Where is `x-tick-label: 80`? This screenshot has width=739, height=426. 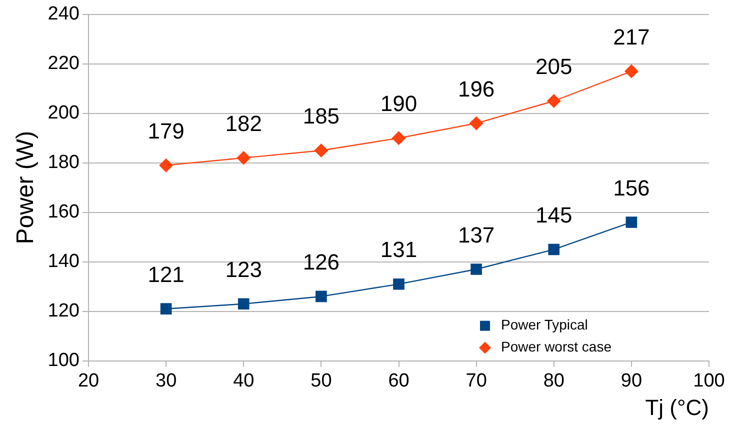
x-tick-label: 80 is located at coordinates (553, 381).